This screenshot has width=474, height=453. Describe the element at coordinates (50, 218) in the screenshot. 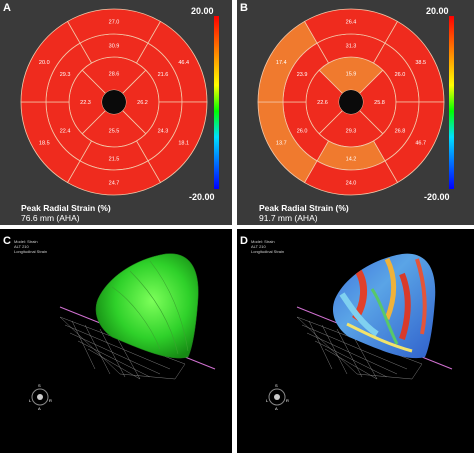

I see `caption-subtitle-a: 76.6 mm (AHA)` at that location.